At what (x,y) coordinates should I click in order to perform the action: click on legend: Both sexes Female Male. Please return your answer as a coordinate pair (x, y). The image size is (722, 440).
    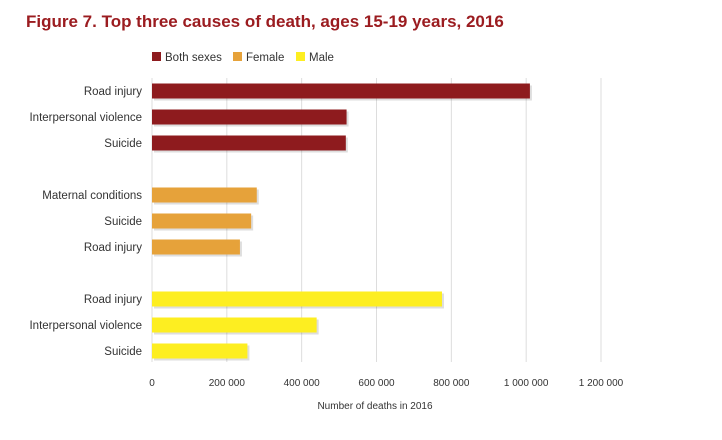
    Looking at the image, I should click on (243, 58).